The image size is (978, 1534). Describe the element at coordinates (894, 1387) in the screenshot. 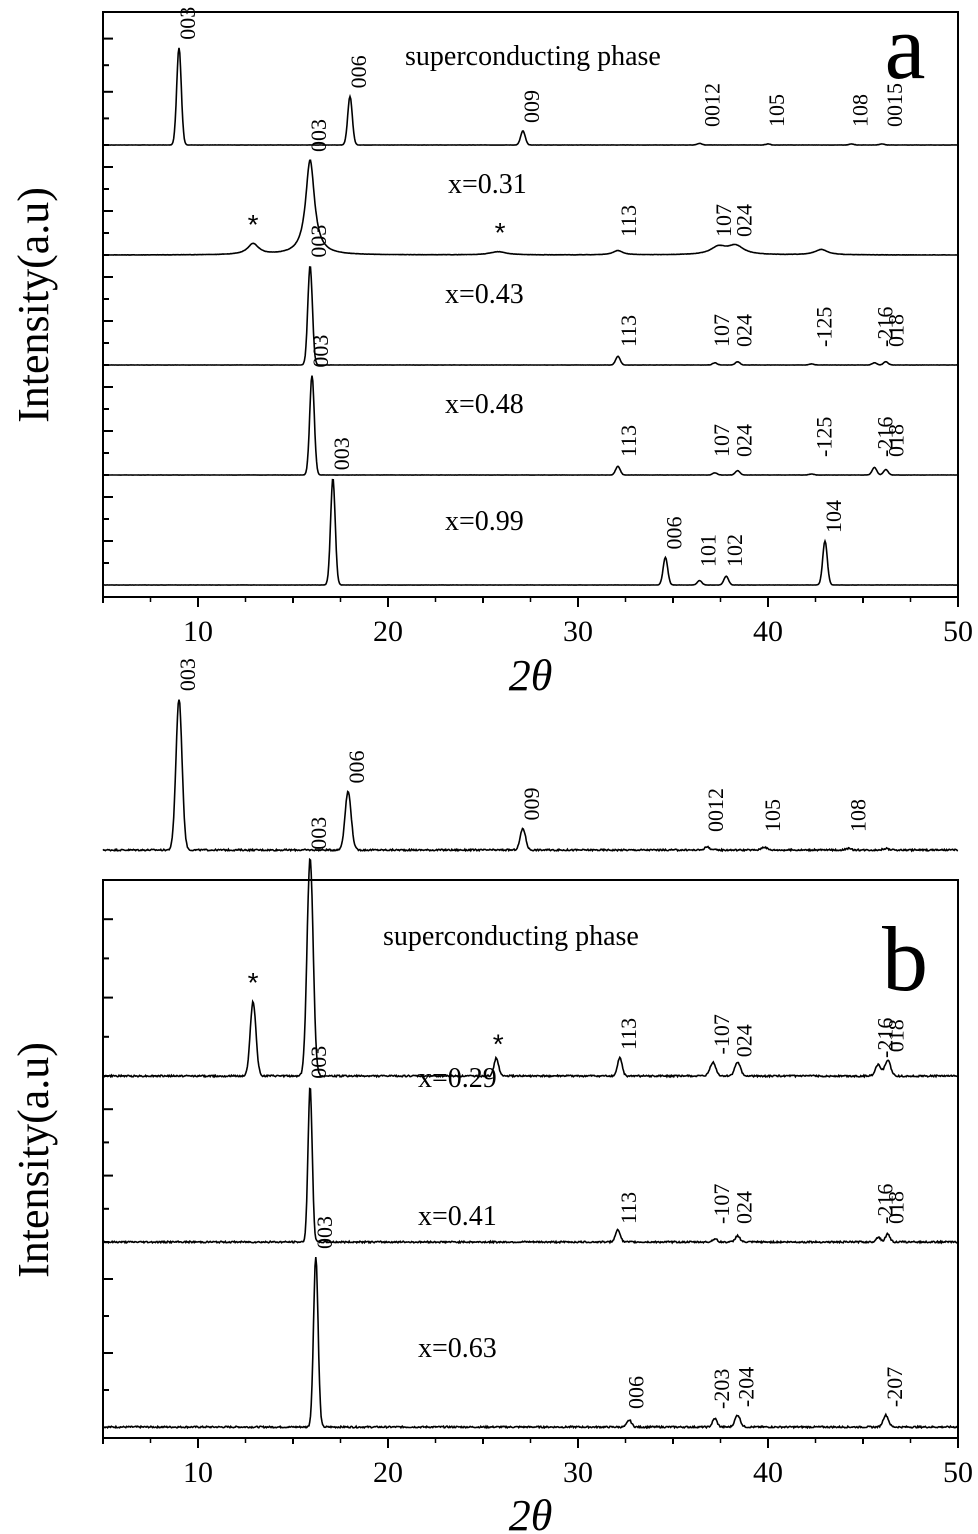

I see `peak-index-label: -207` at that location.